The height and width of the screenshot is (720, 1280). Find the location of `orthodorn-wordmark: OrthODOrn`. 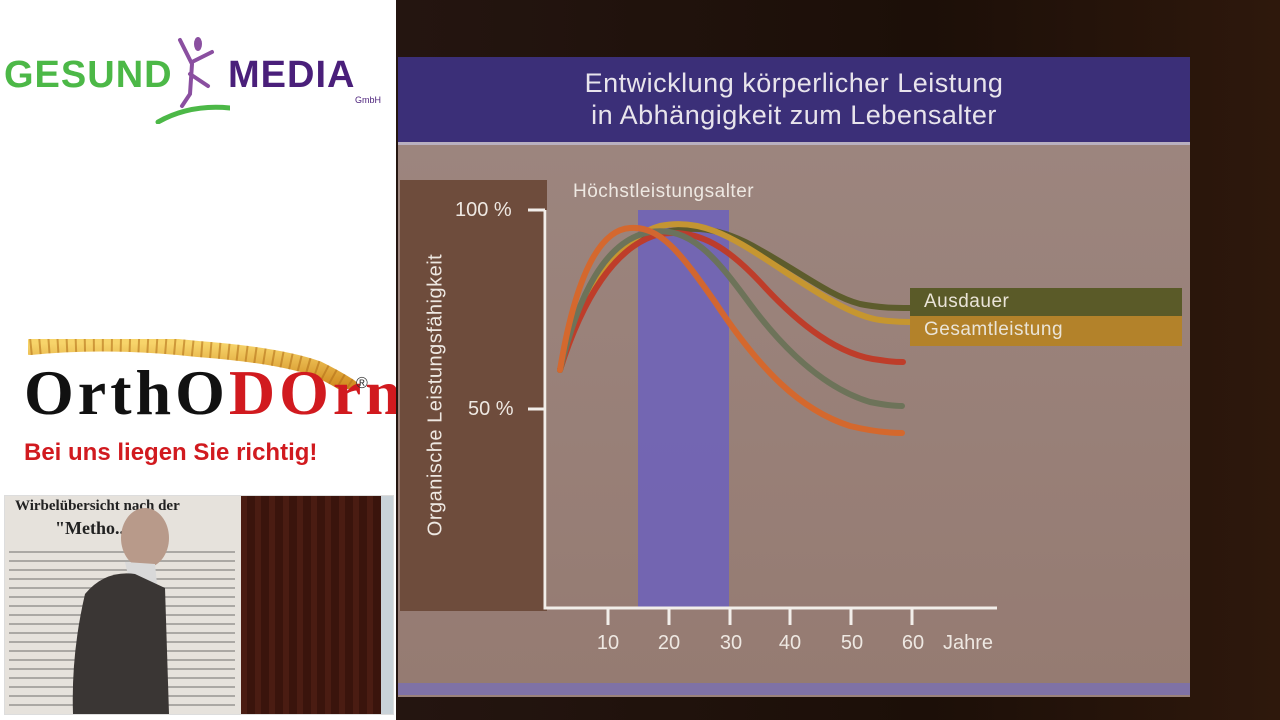

orthodorn-wordmark: OrthODOrn is located at coordinates (214, 393).